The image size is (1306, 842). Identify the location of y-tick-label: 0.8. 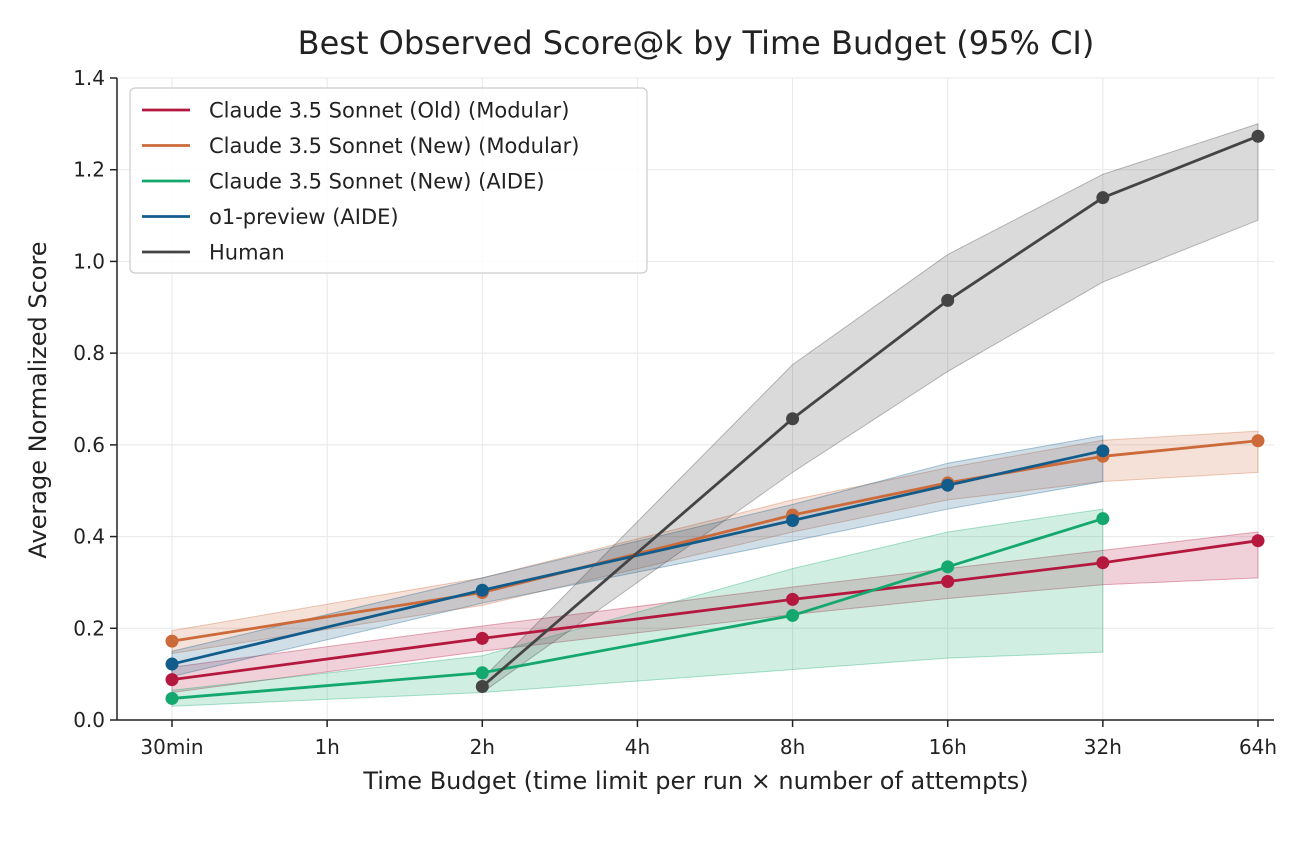
(89, 353).